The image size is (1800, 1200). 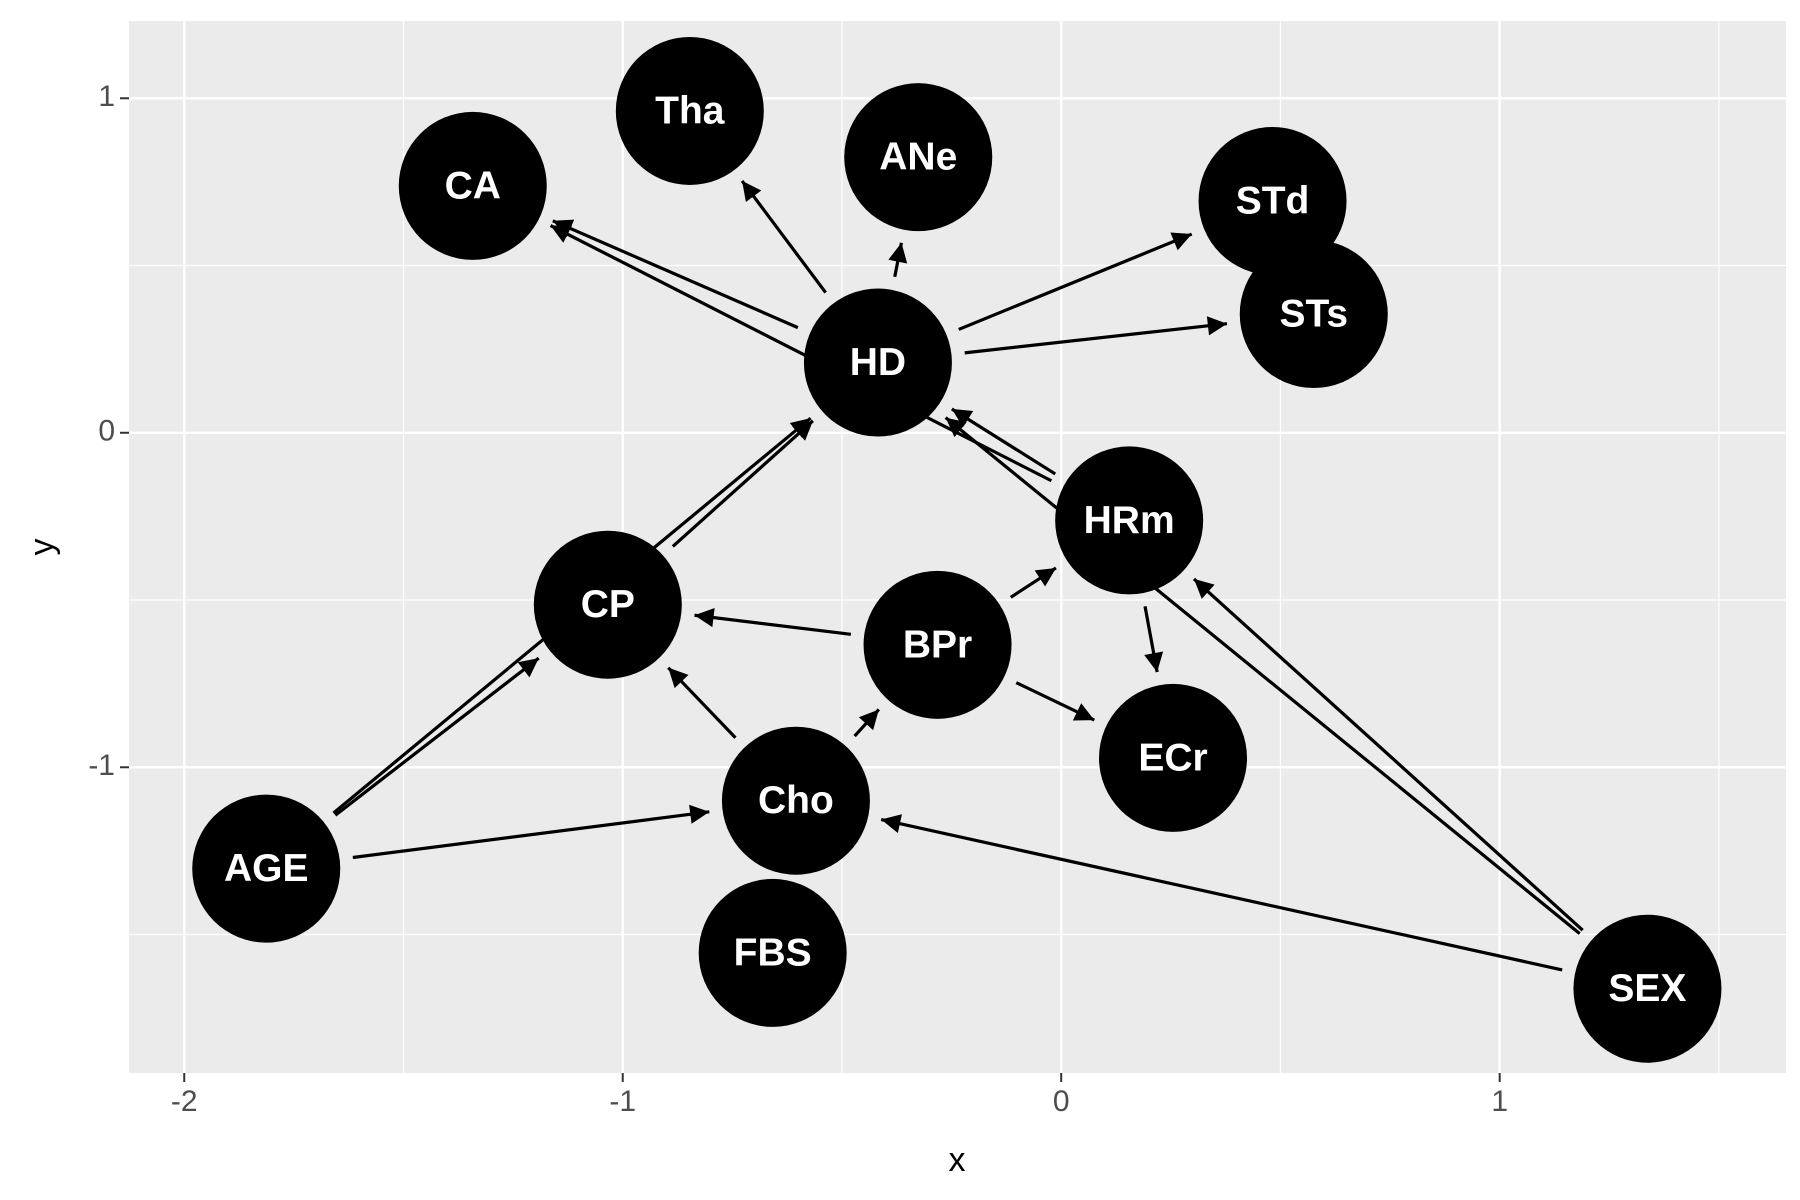 What do you see at coordinates (101, 765) in the screenshot?
I see `y-tick-label: -1` at bounding box center [101, 765].